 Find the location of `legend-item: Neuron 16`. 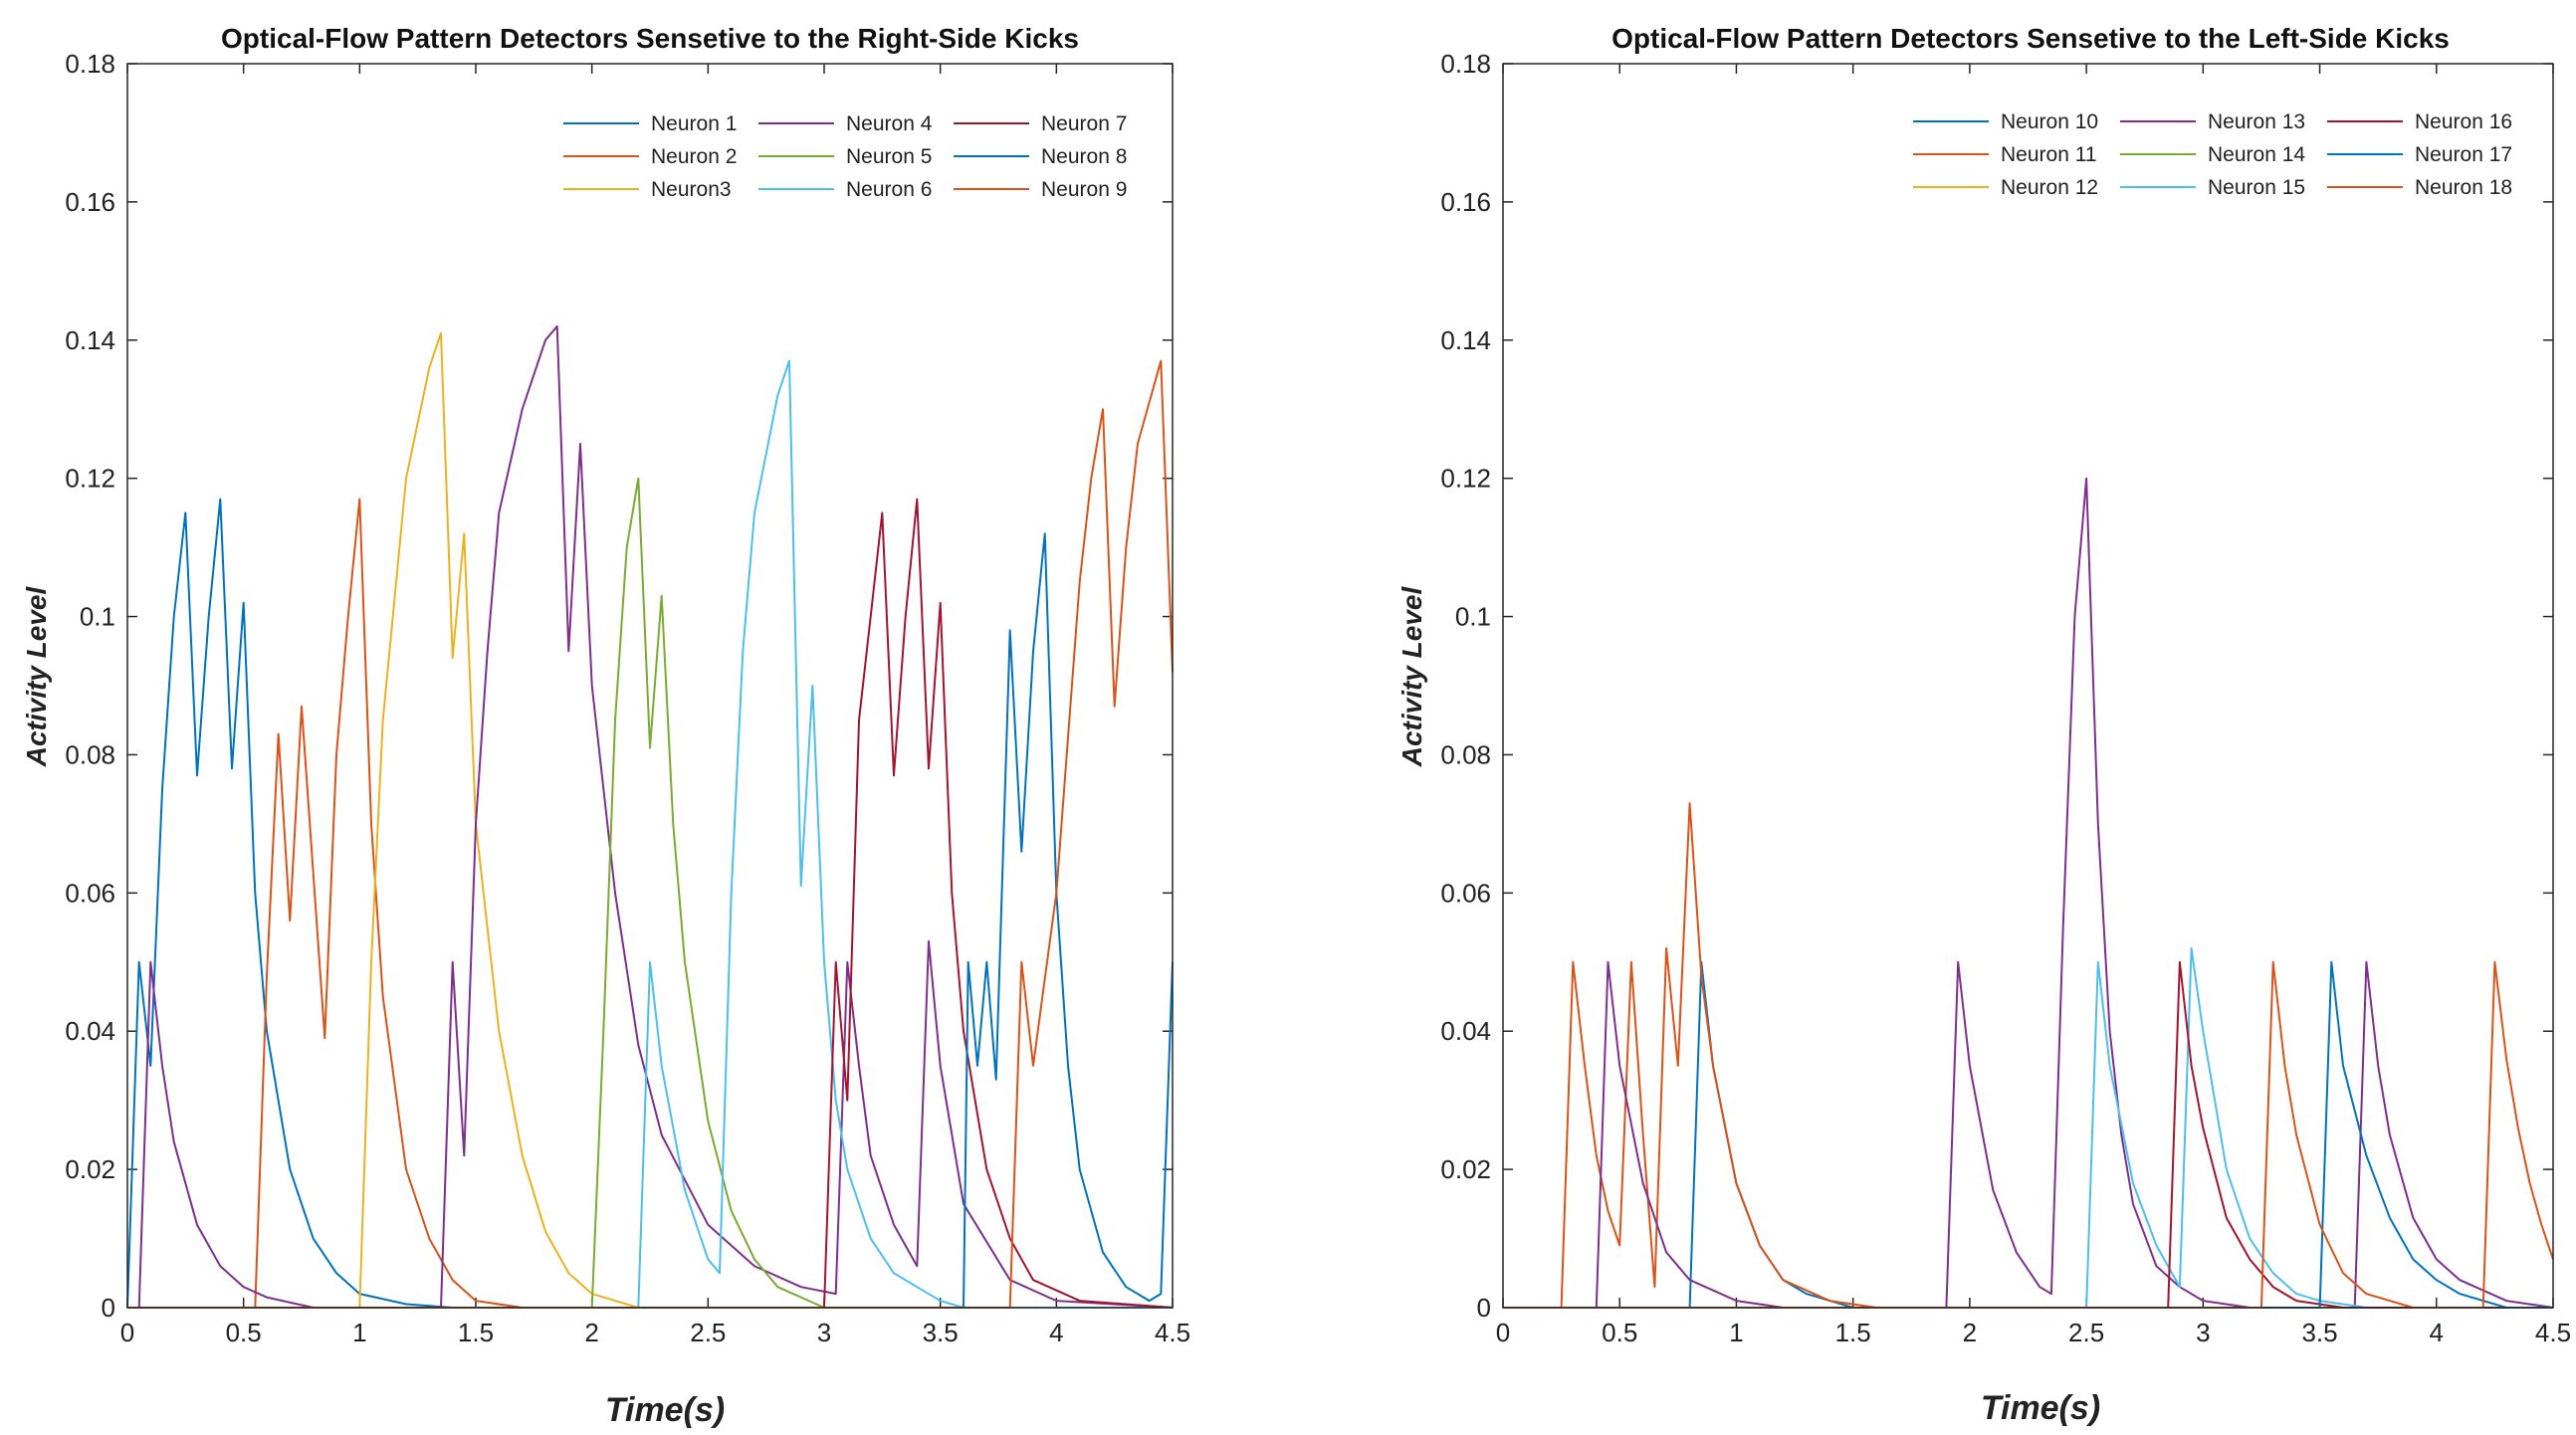

legend-item: Neuron 16 is located at coordinates (2419, 121).